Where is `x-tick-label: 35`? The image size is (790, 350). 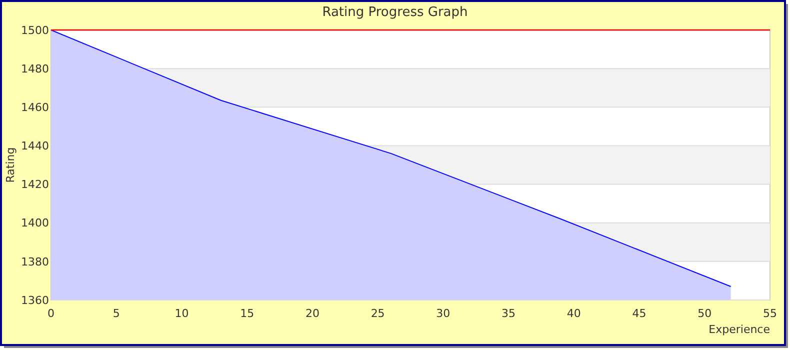
x-tick-label: 35 is located at coordinates (509, 313).